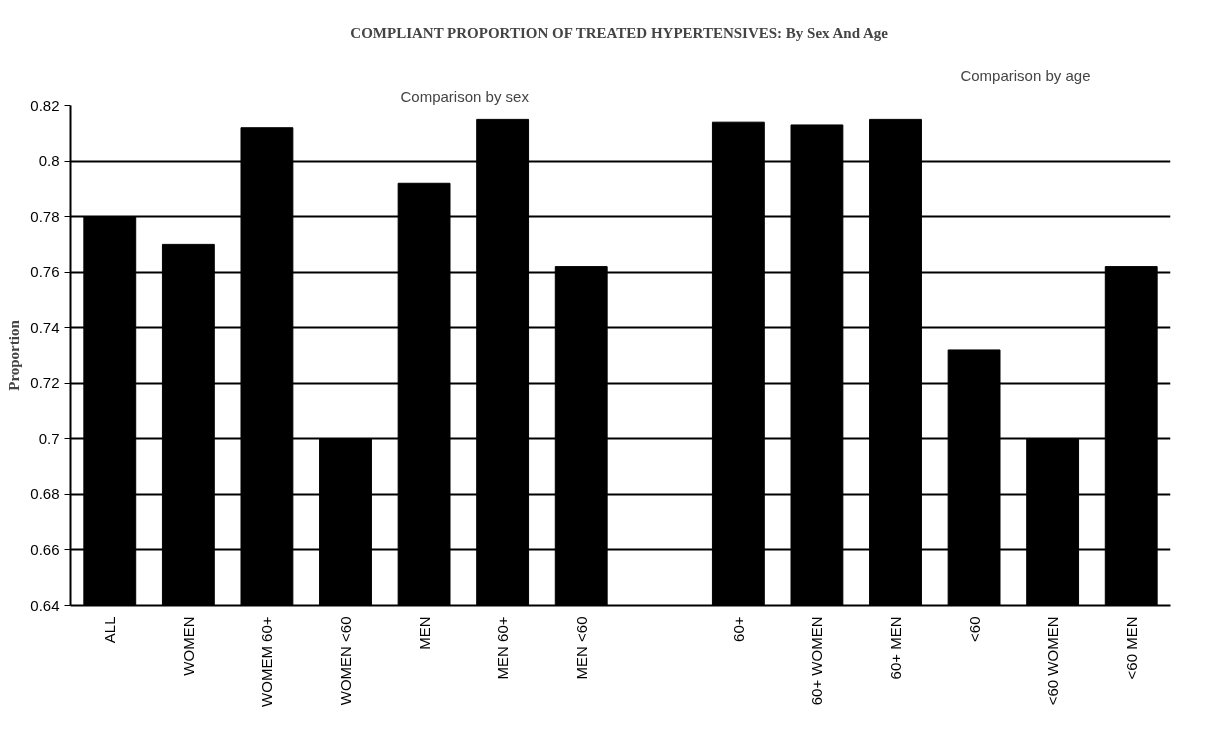  Describe the element at coordinates (581, 648) in the screenshot. I see `x-tick-label: MEN <60` at that location.